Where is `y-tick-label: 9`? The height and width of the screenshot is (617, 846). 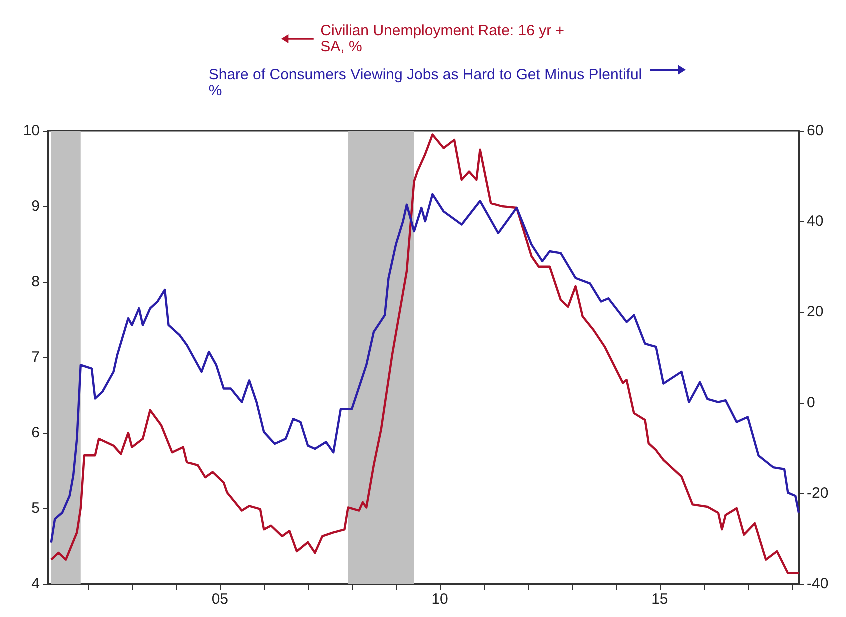 y-tick-label: 9 is located at coordinates (36, 206).